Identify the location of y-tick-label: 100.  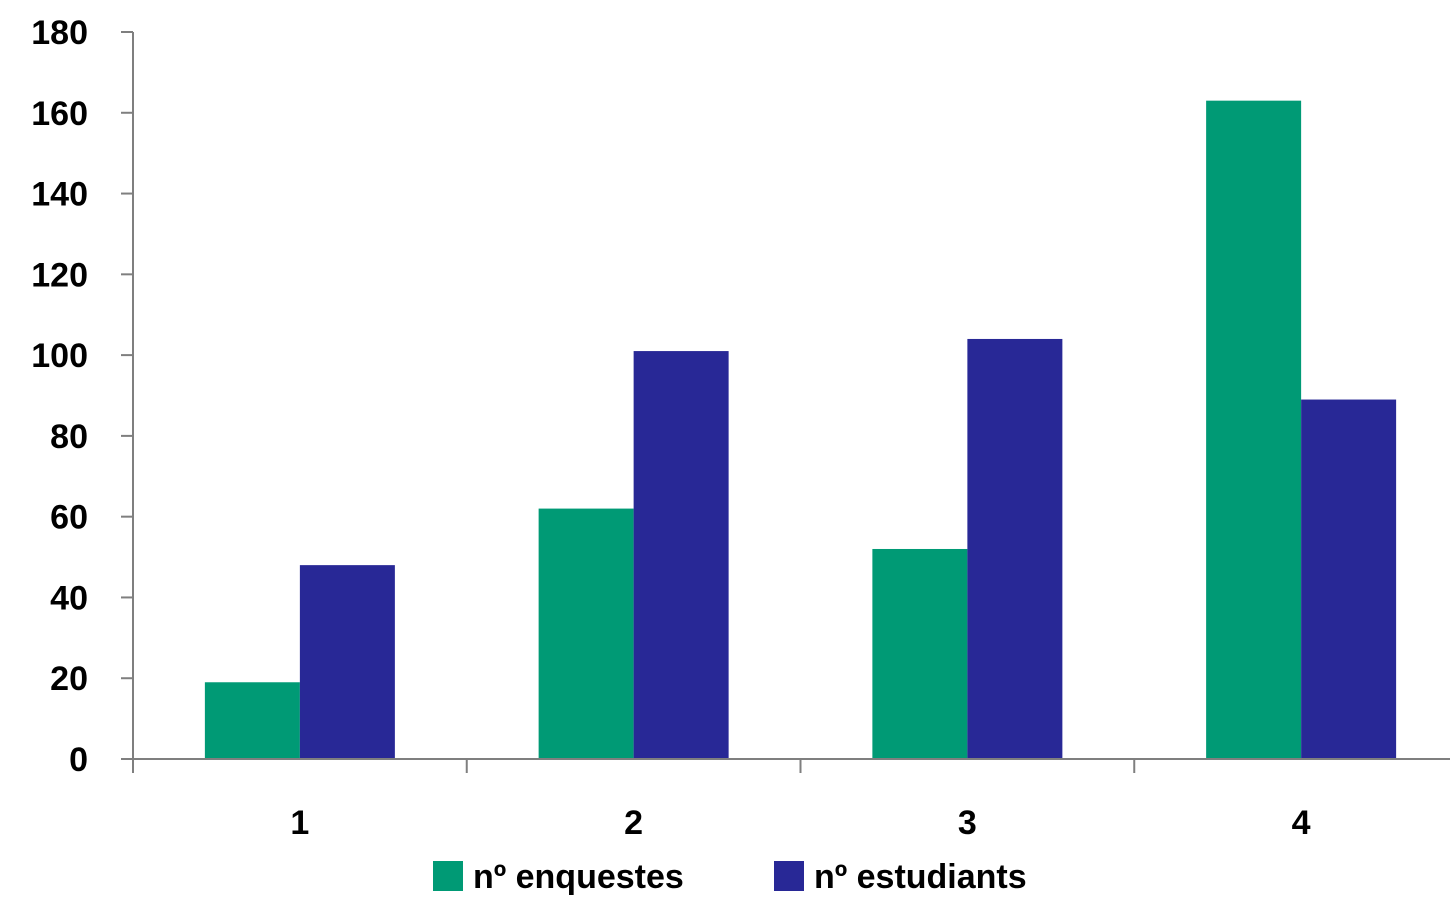
(59, 356).